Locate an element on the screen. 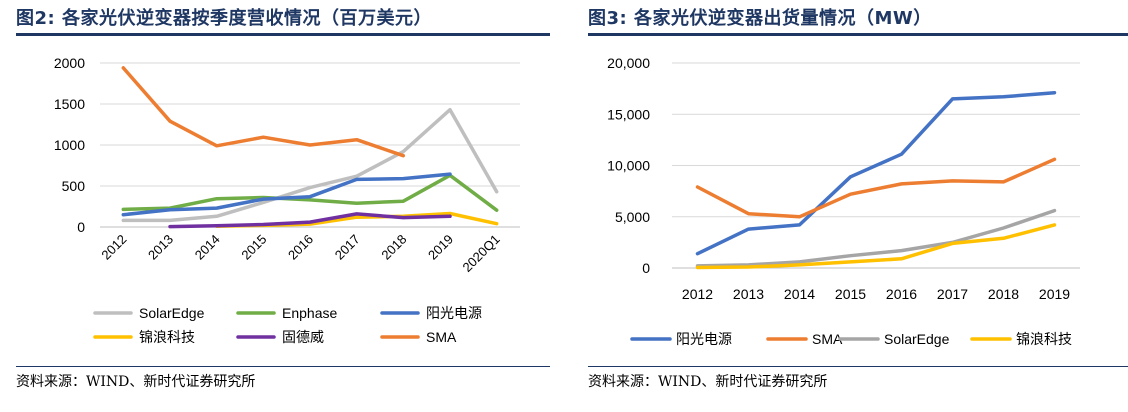 This screenshot has width=1128, height=412. y-tick-label: 20,000 is located at coordinates (628, 63).